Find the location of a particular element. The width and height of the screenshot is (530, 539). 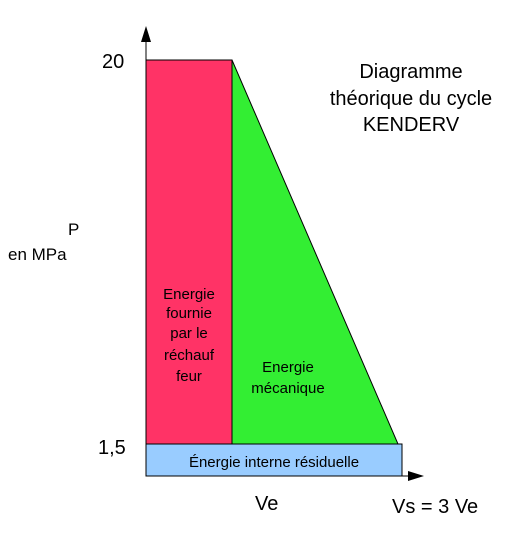

heater-energy-label-line-2: fournie is located at coordinates (189, 313).